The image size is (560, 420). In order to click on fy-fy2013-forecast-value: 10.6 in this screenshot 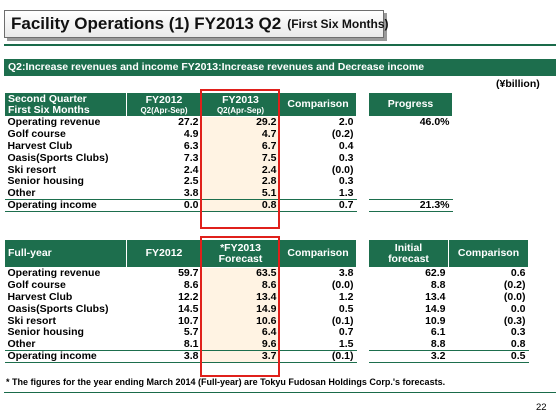, I will do `click(240, 321)`.